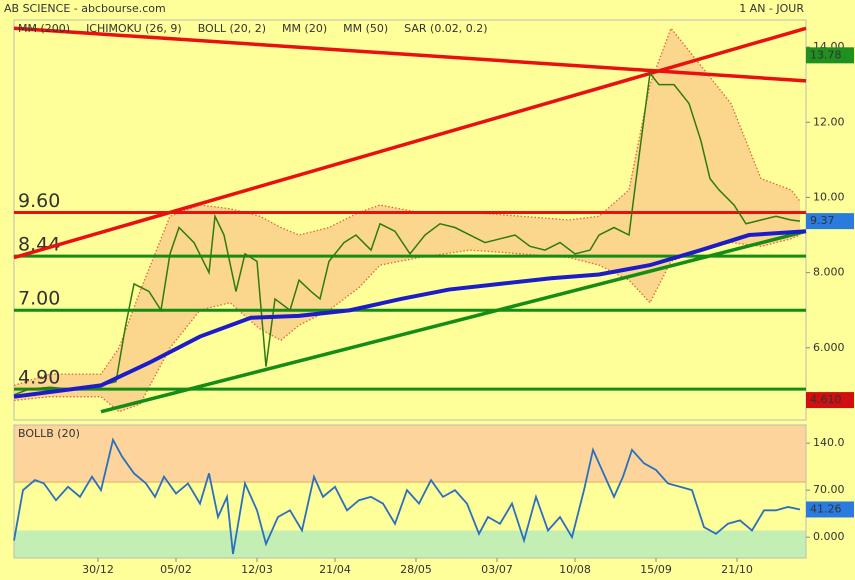  I want to click on y-tick-label: 12.00, so click(829, 121).